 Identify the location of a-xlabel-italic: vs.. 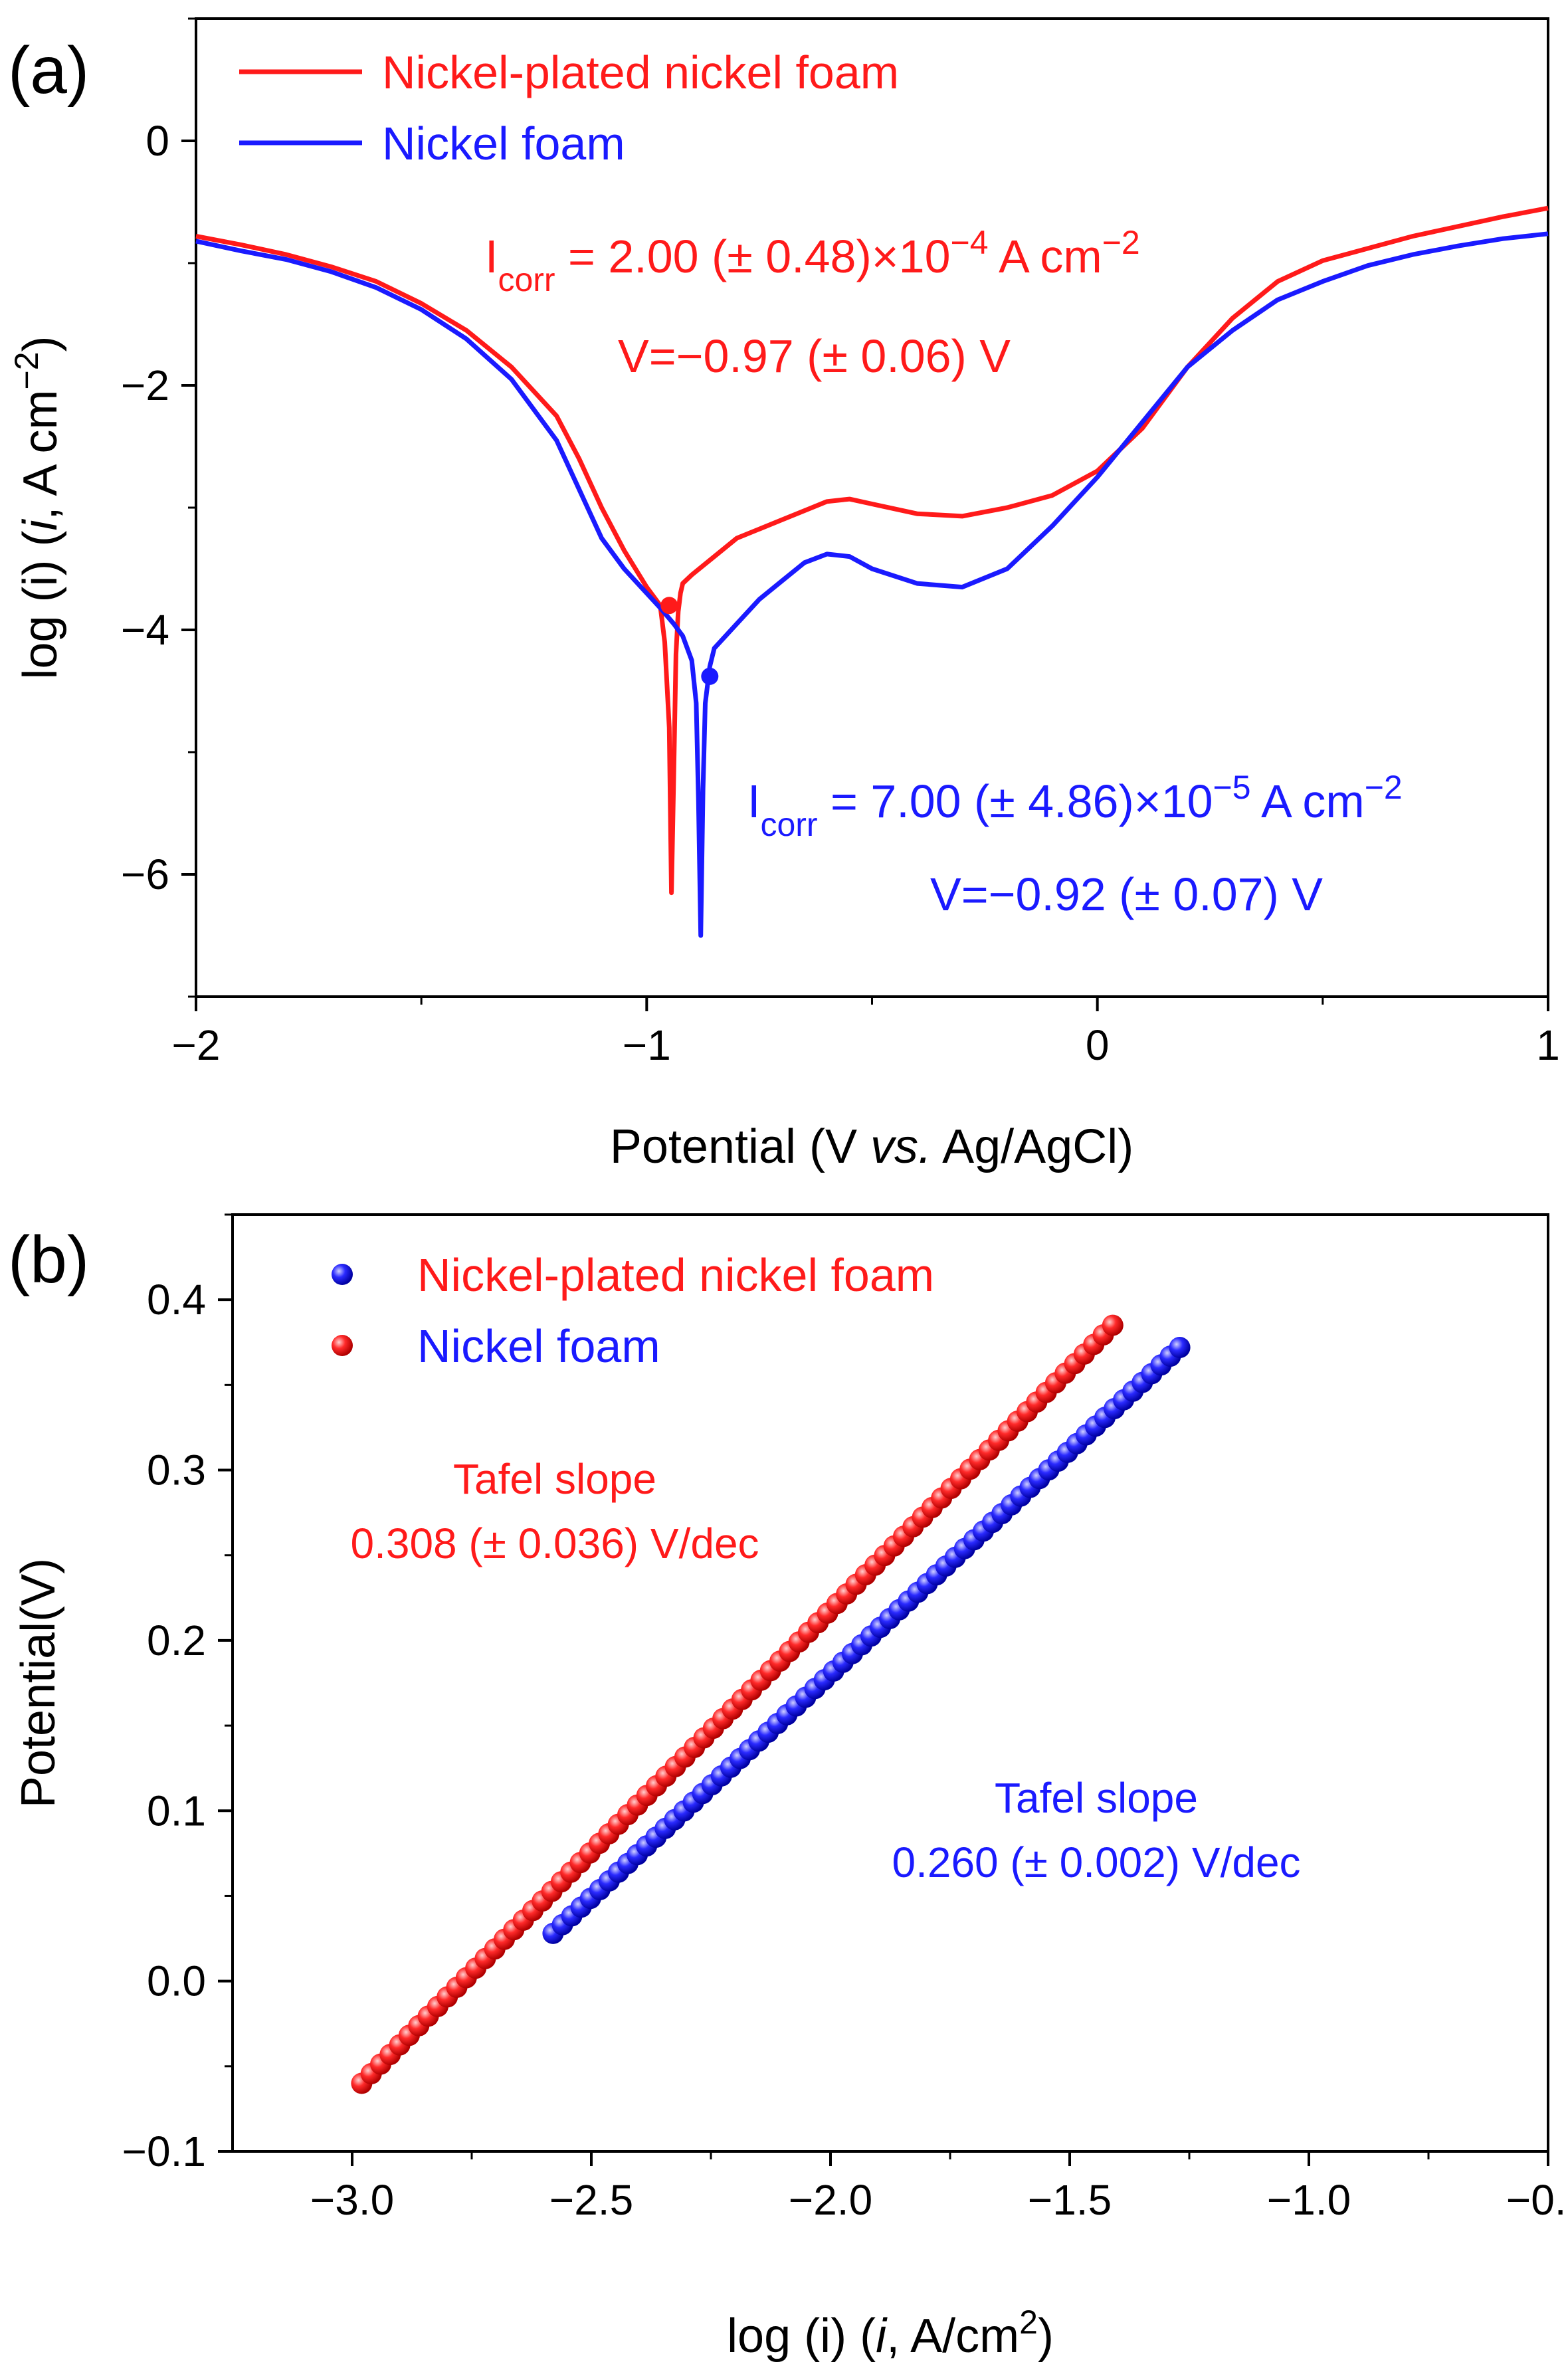
(900, 1146).